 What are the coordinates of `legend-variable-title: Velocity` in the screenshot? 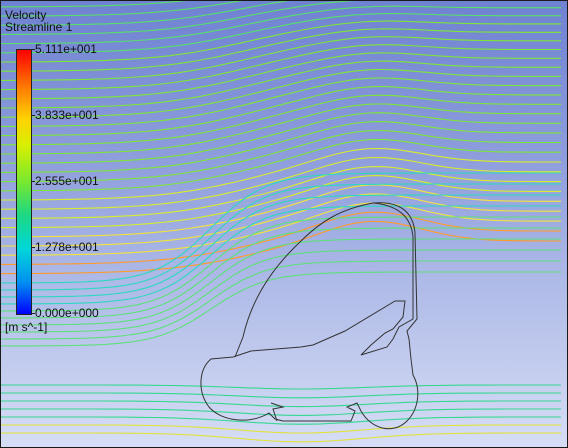 It's located at (26, 15).